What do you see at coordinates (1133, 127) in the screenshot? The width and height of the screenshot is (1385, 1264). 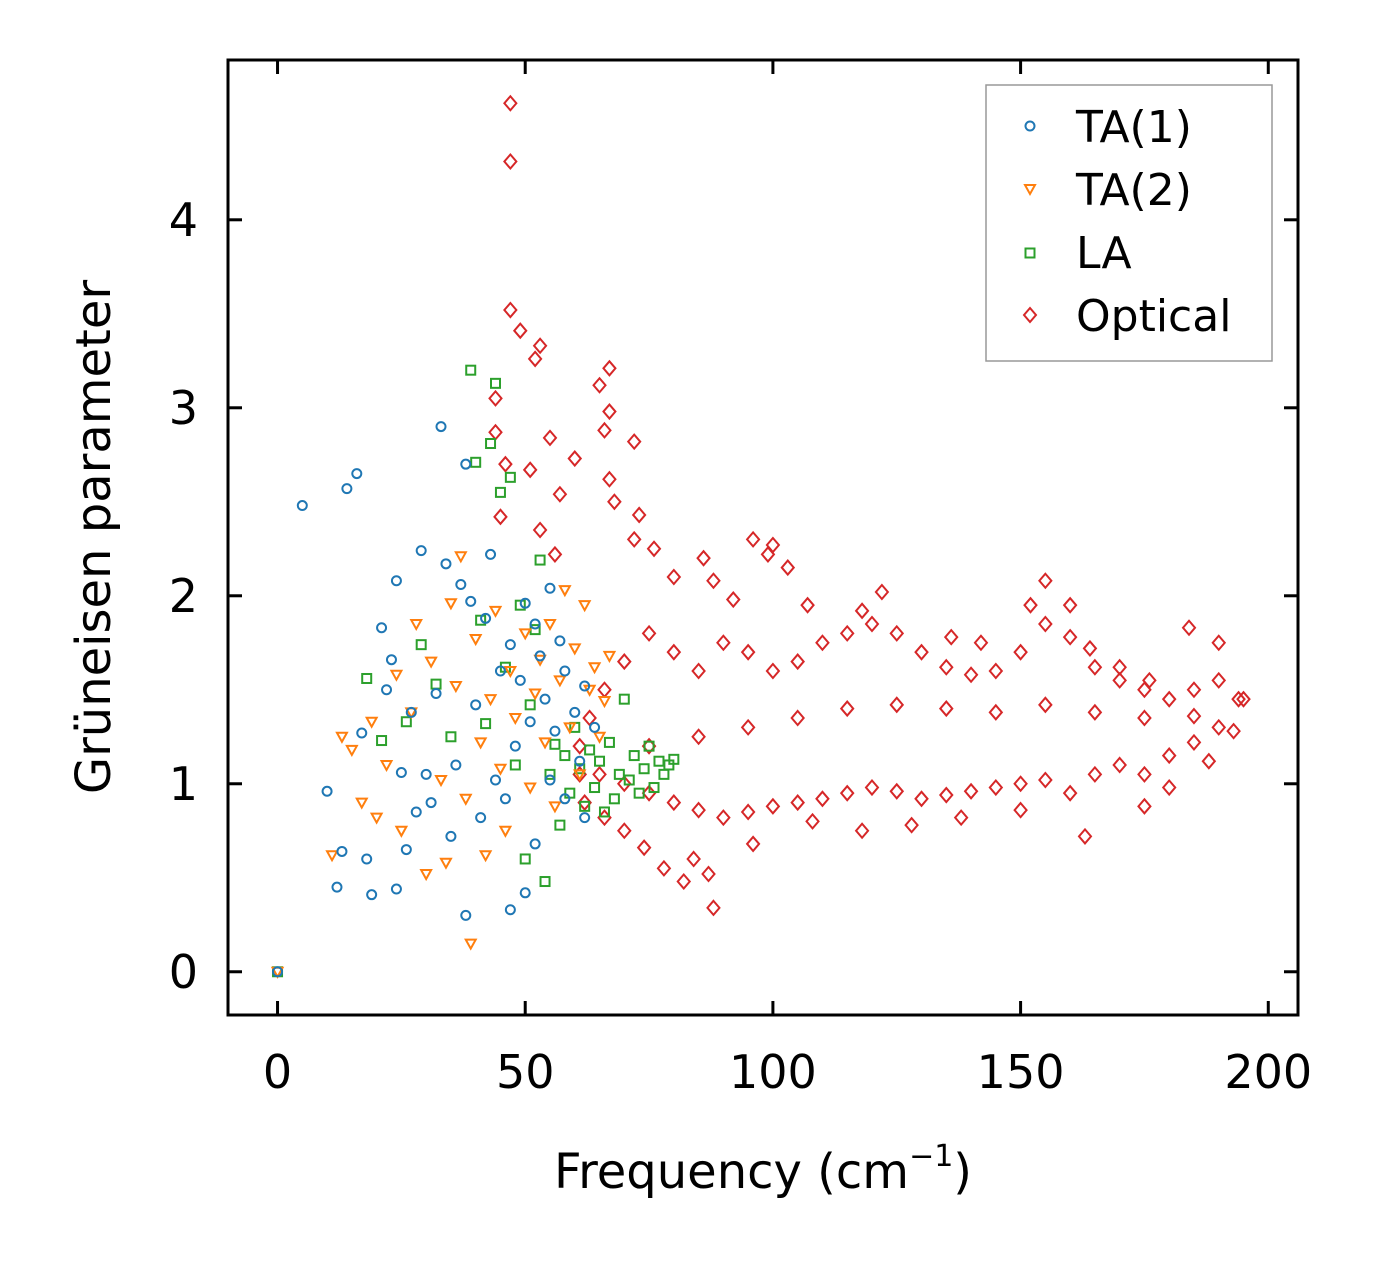 I see `legend-label: TA(1)` at bounding box center [1133, 127].